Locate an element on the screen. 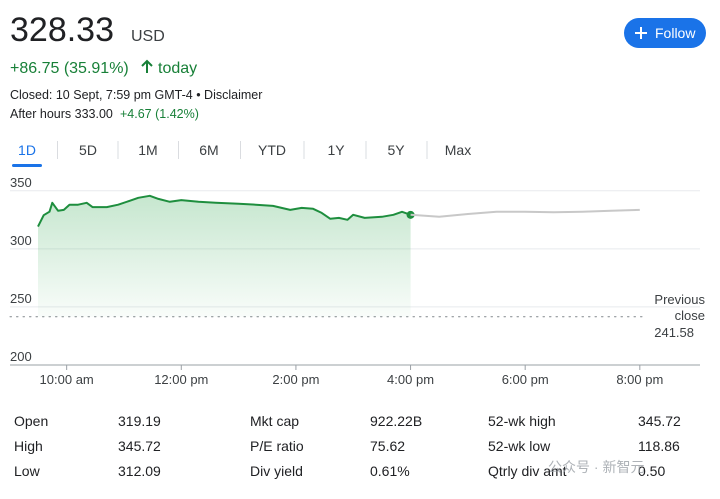  stat-label: Div yield is located at coordinates (276, 471).